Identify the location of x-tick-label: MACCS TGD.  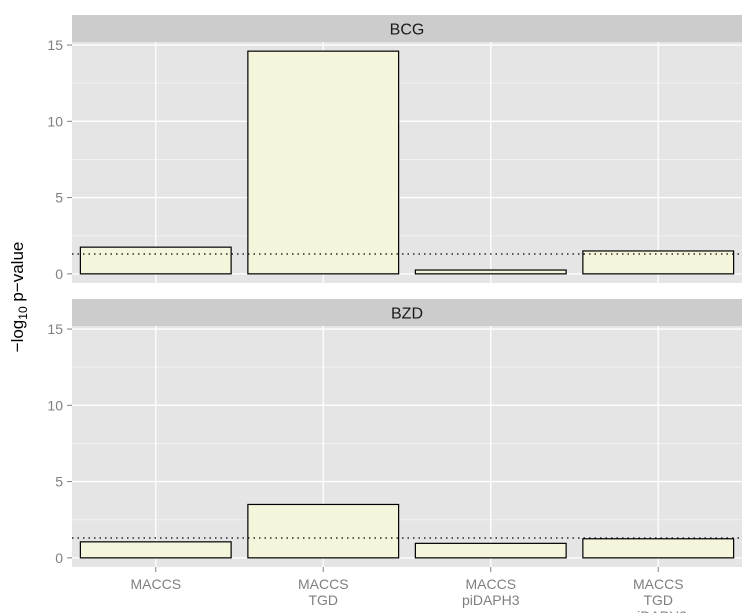
(323, 592).